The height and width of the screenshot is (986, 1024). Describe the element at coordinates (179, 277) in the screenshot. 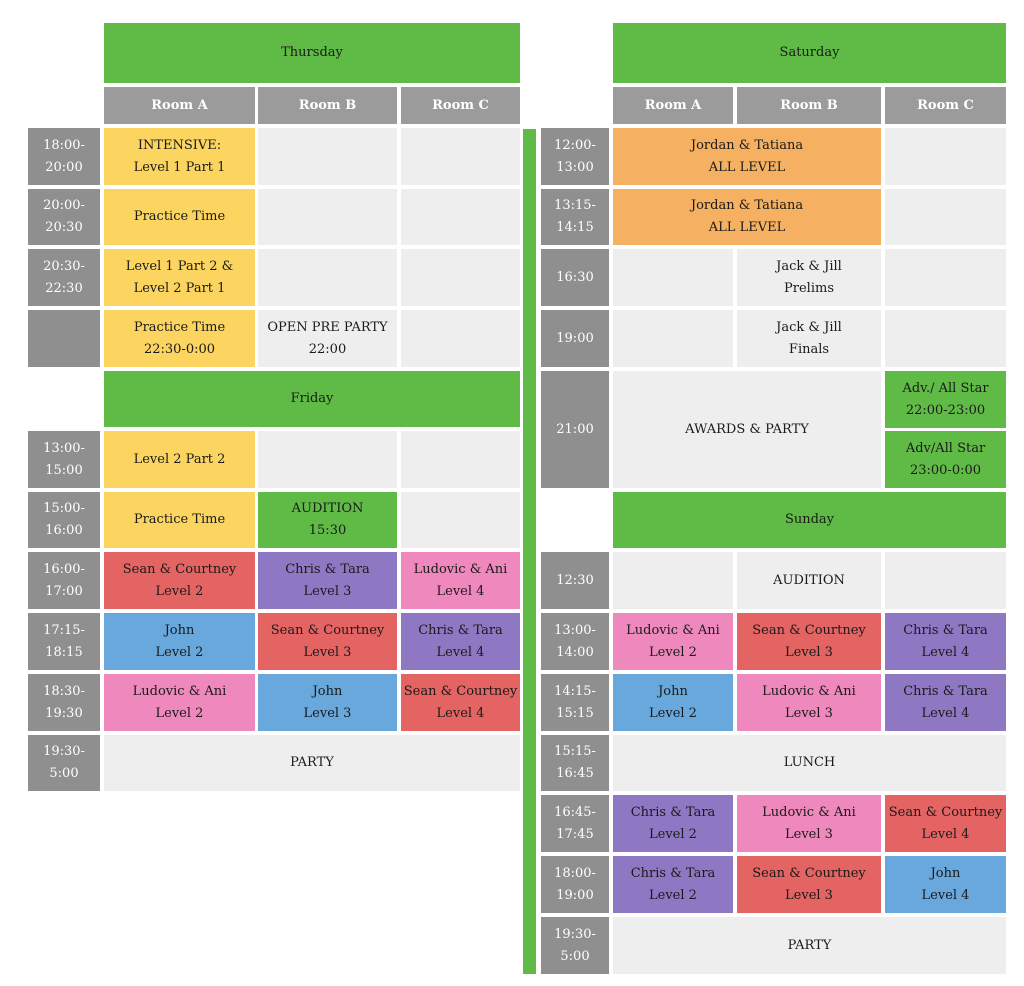

I see `session-level-1-part-2: Level 1 Part 2 & Level 2 Part 1` at that location.